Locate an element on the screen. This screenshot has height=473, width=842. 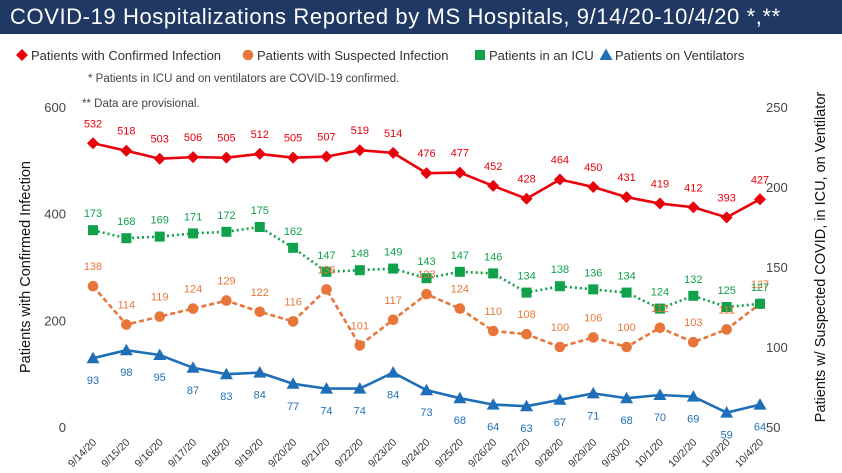
data-label: 71 is located at coordinates (593, 416).